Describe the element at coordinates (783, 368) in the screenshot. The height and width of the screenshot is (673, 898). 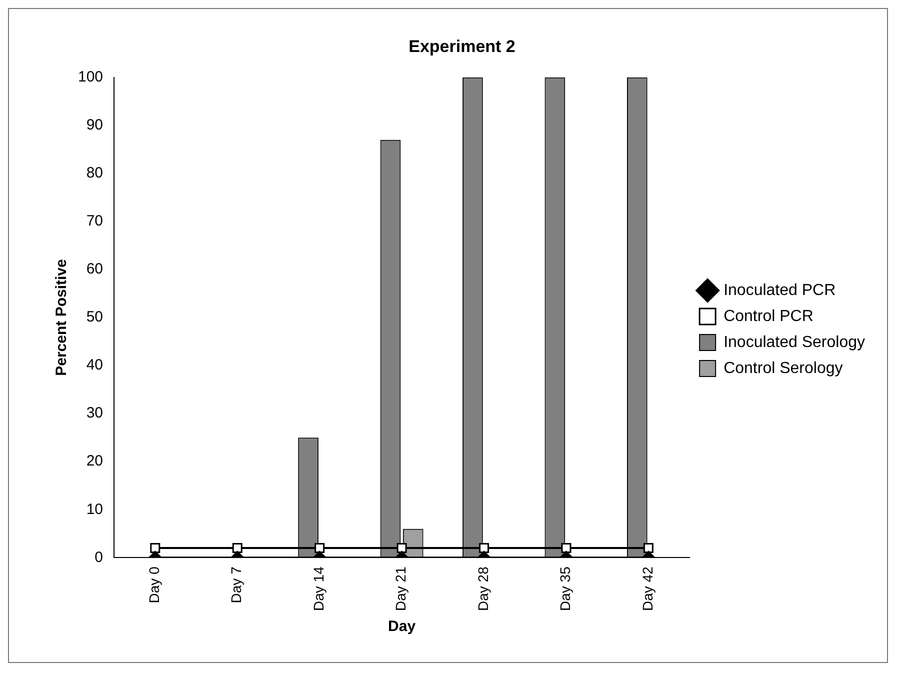
I see `legend-label: Control Serology` at that location.